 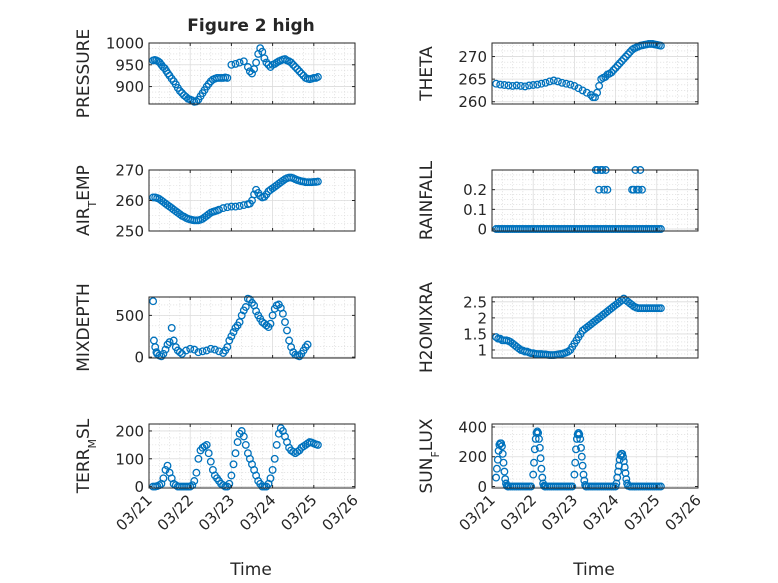 What do you see at coordinates (641, 512) in the screenshot?
I see `x-tick-label: 03/25` at bounding box center [641, 512].